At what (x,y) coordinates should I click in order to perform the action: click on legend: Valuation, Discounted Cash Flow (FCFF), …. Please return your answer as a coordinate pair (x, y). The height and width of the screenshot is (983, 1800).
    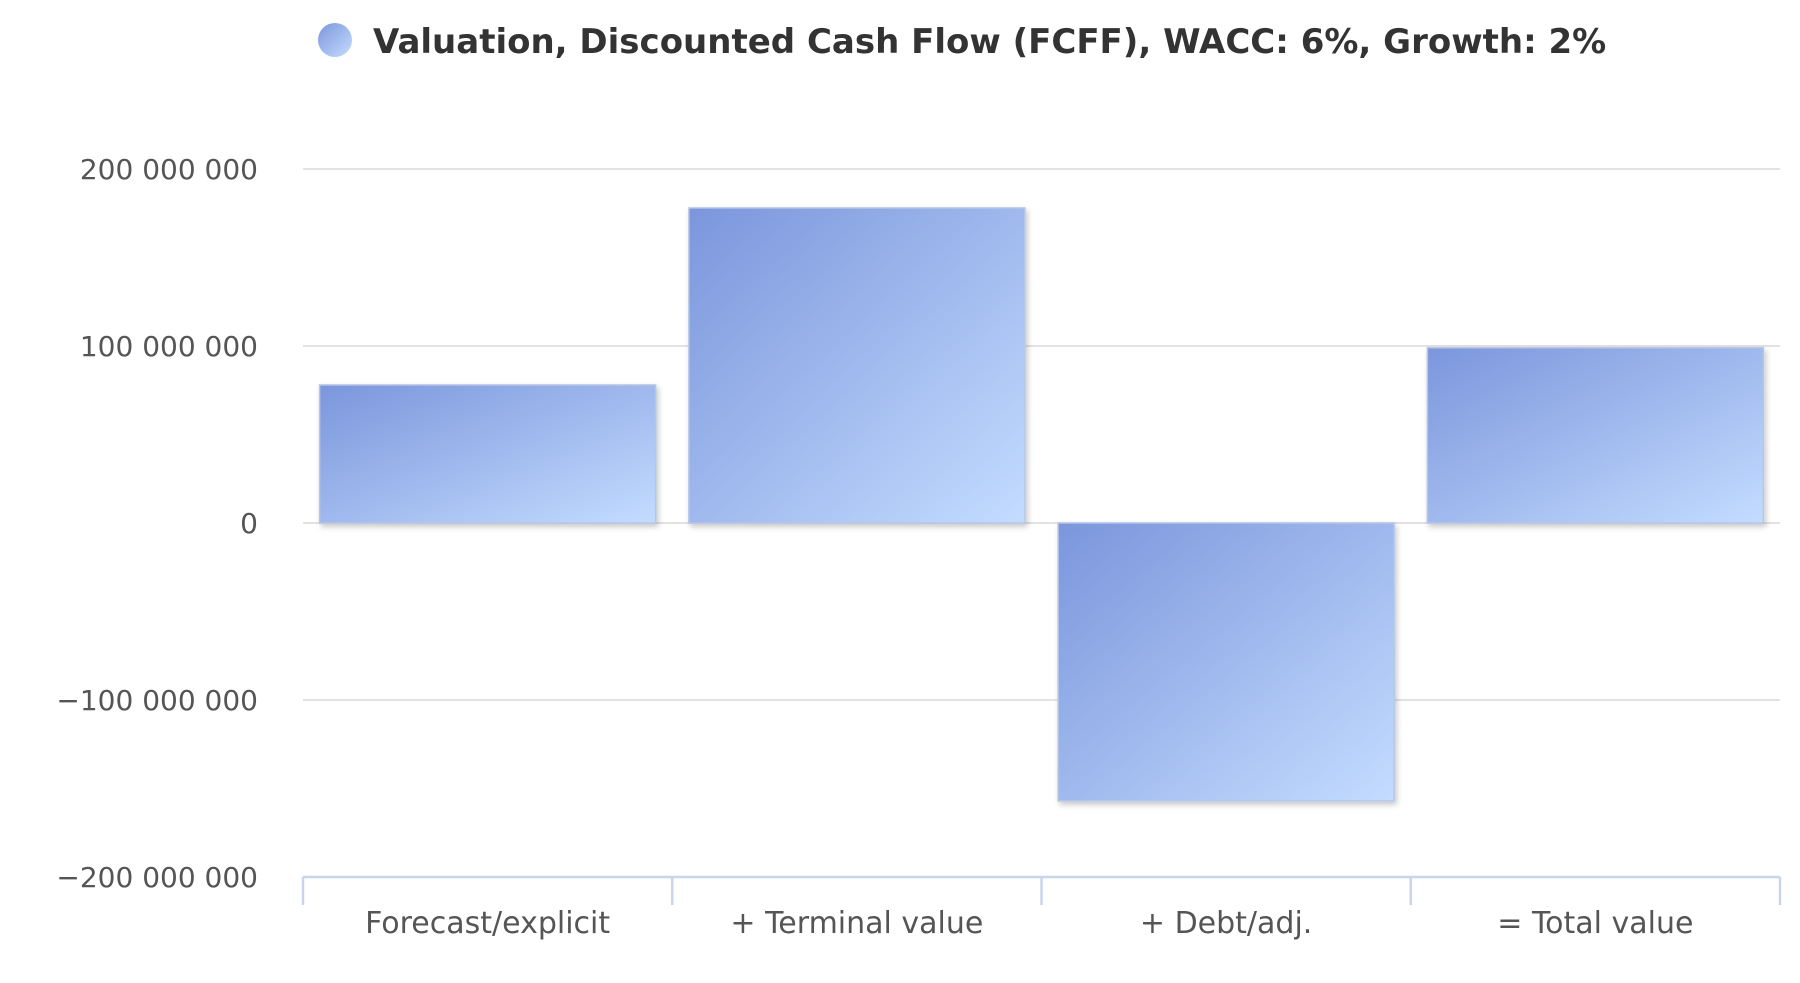
    Looking at the image, I should click on (962, 42).